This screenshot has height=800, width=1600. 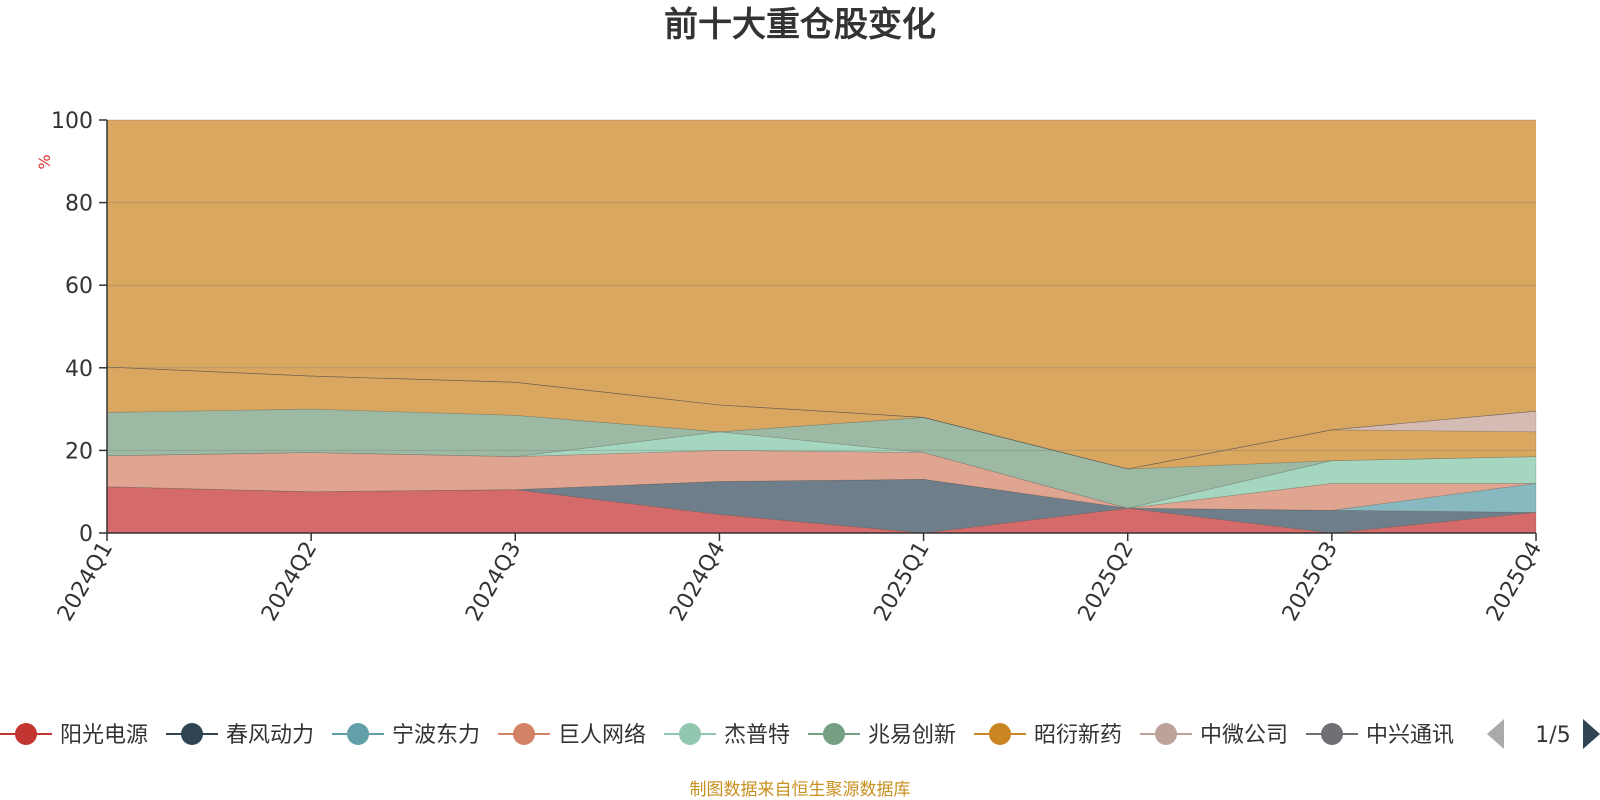 What do you see at coordinates (72, 121) in the screenshot?
I see `y-tick-label-5: 100` at bounding box center [72, 121].